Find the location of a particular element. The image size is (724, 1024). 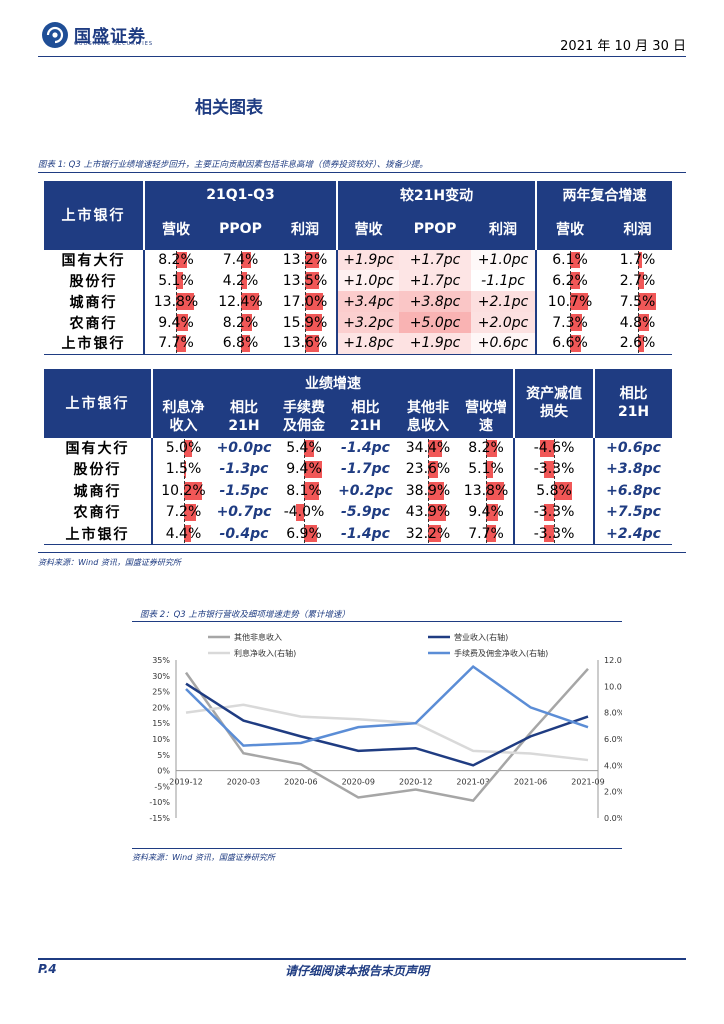

table2-cell: +0.6pc is located at coordinates (633, 447).